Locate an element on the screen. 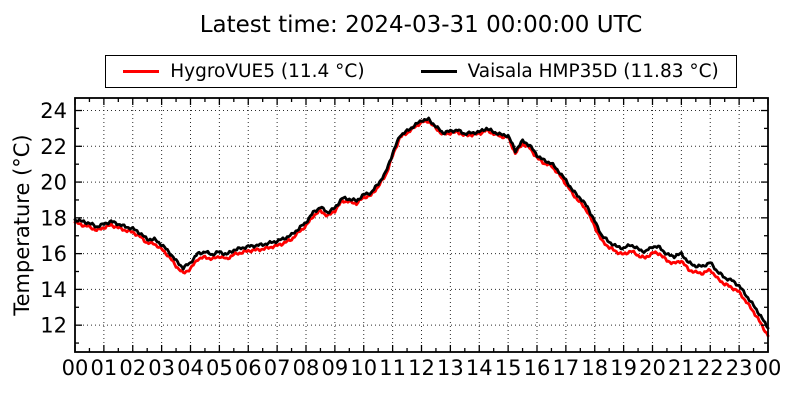  legend-label-hygrovue5: HygroVUE5 (11.4 °C) is located at coordinates (267, 71).